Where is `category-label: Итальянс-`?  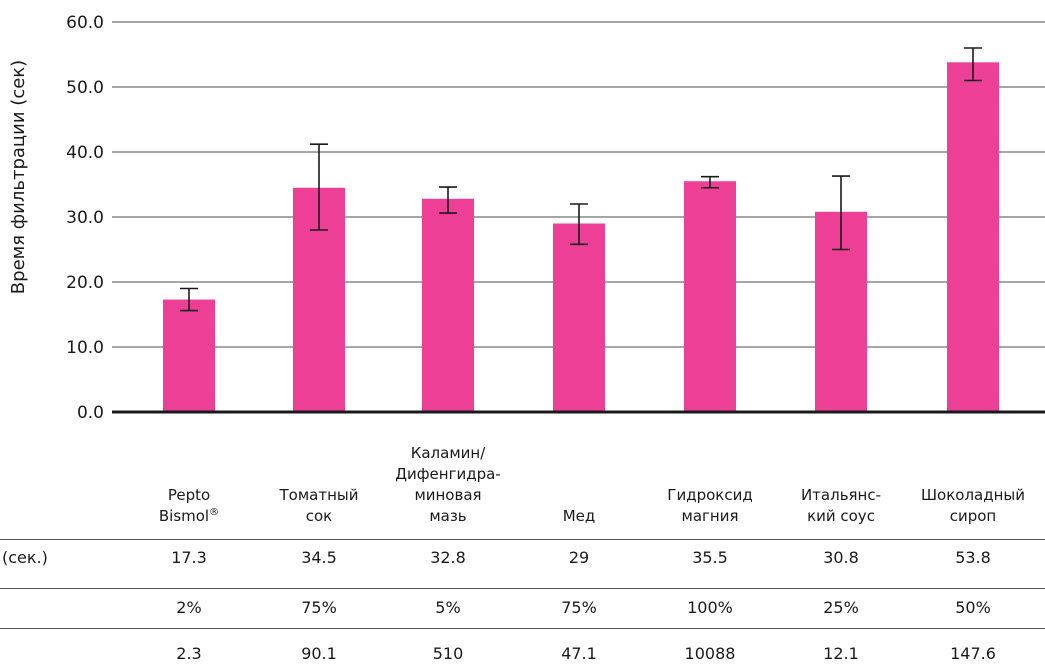 category-label: Итальянс- is located at coordinates (841, 495).